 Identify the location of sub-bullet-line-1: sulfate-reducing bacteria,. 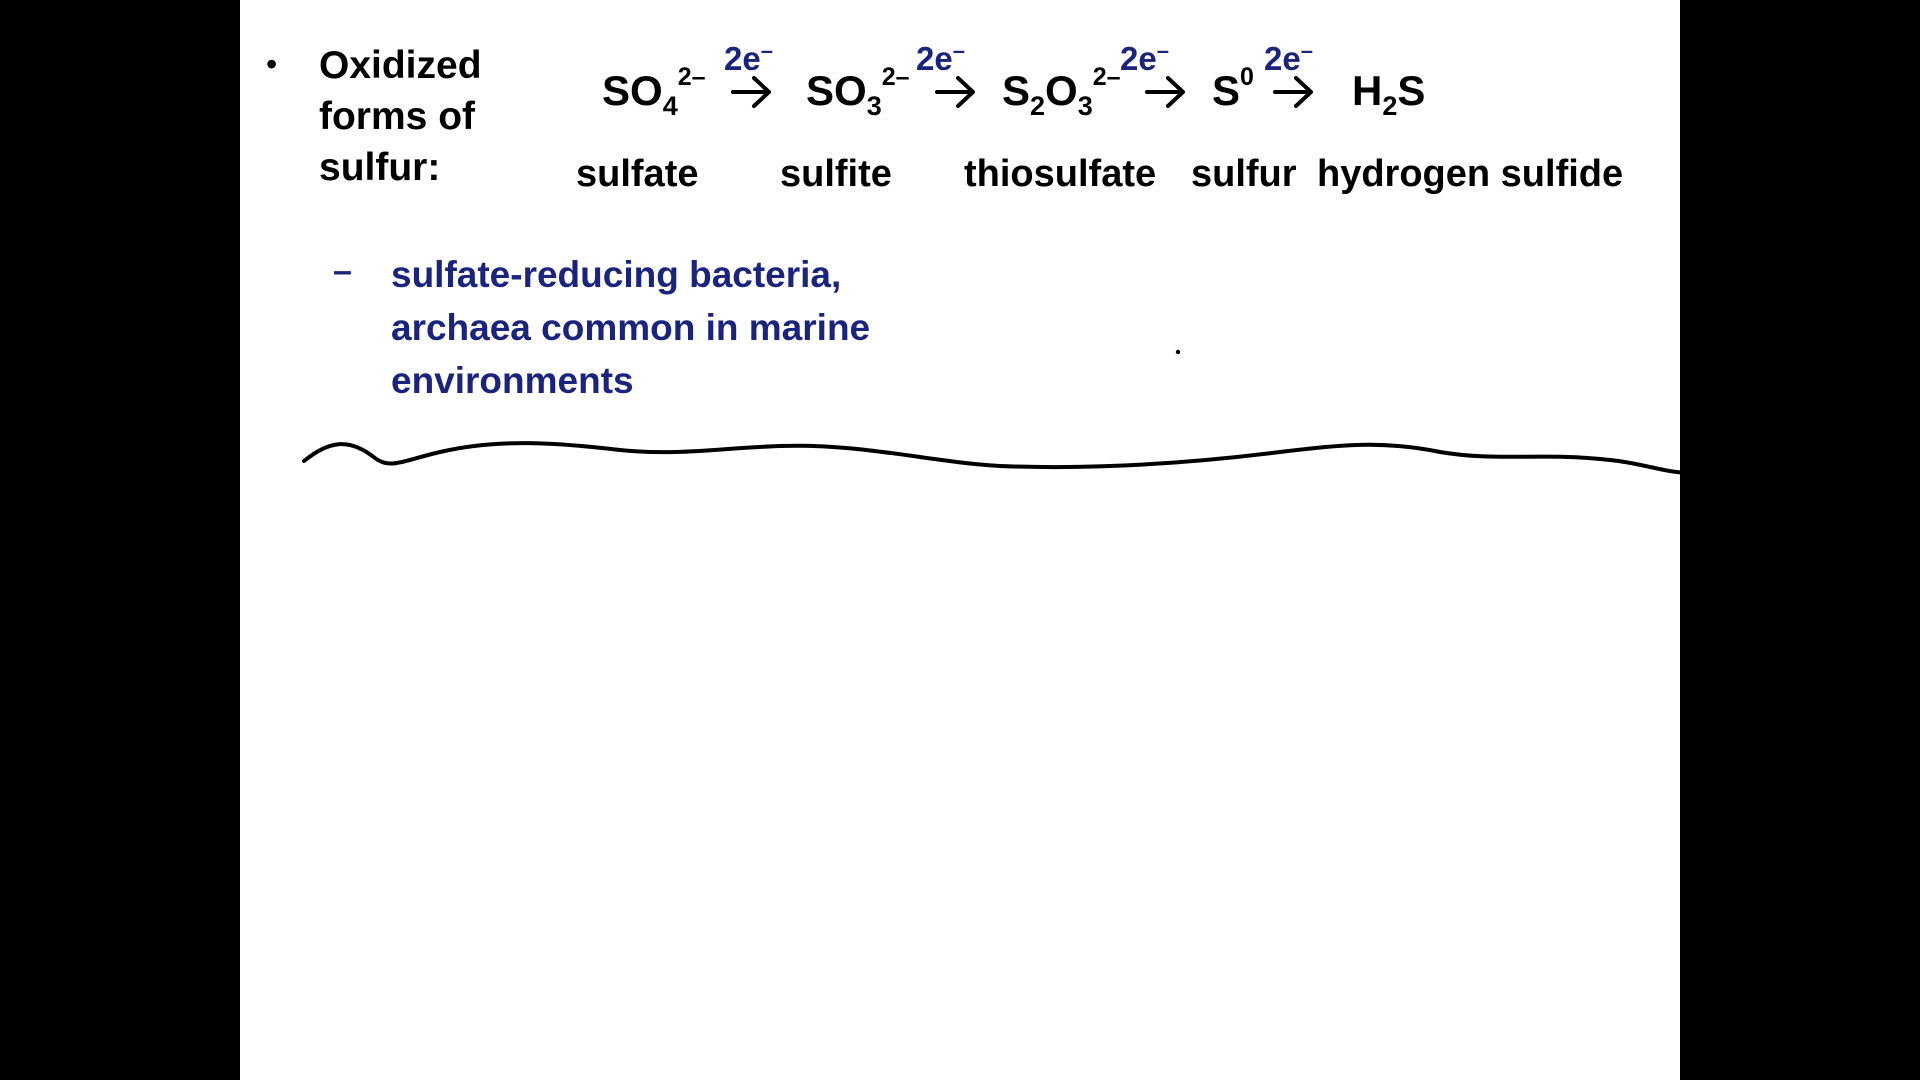
(616, 274).